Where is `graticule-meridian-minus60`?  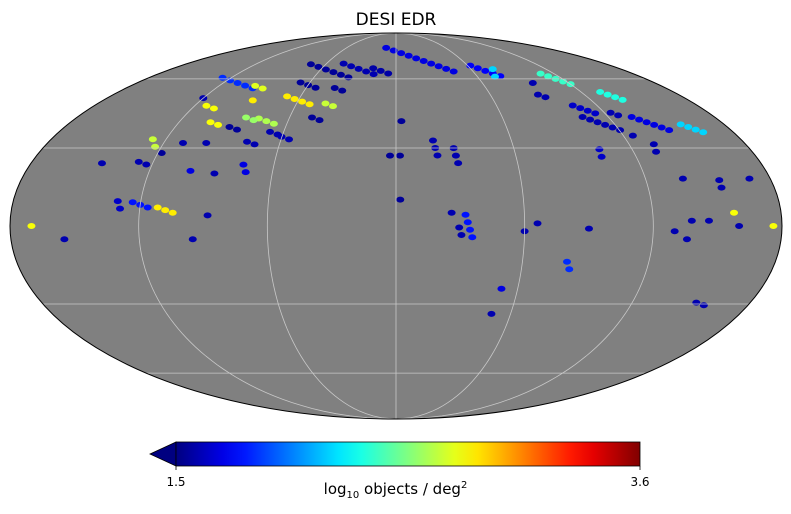
graticule-meridian-minus60 is located at coordinates (331, 226).